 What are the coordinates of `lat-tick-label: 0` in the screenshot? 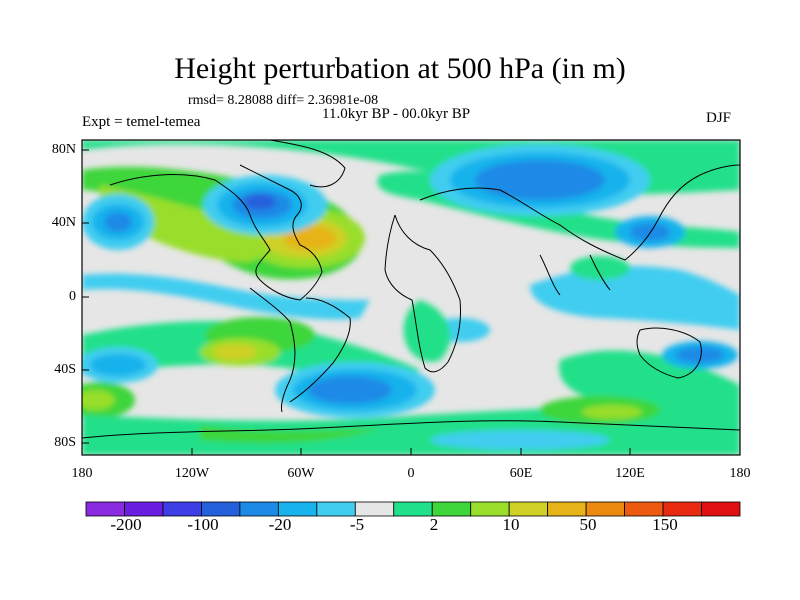 It's located at (72, 296).